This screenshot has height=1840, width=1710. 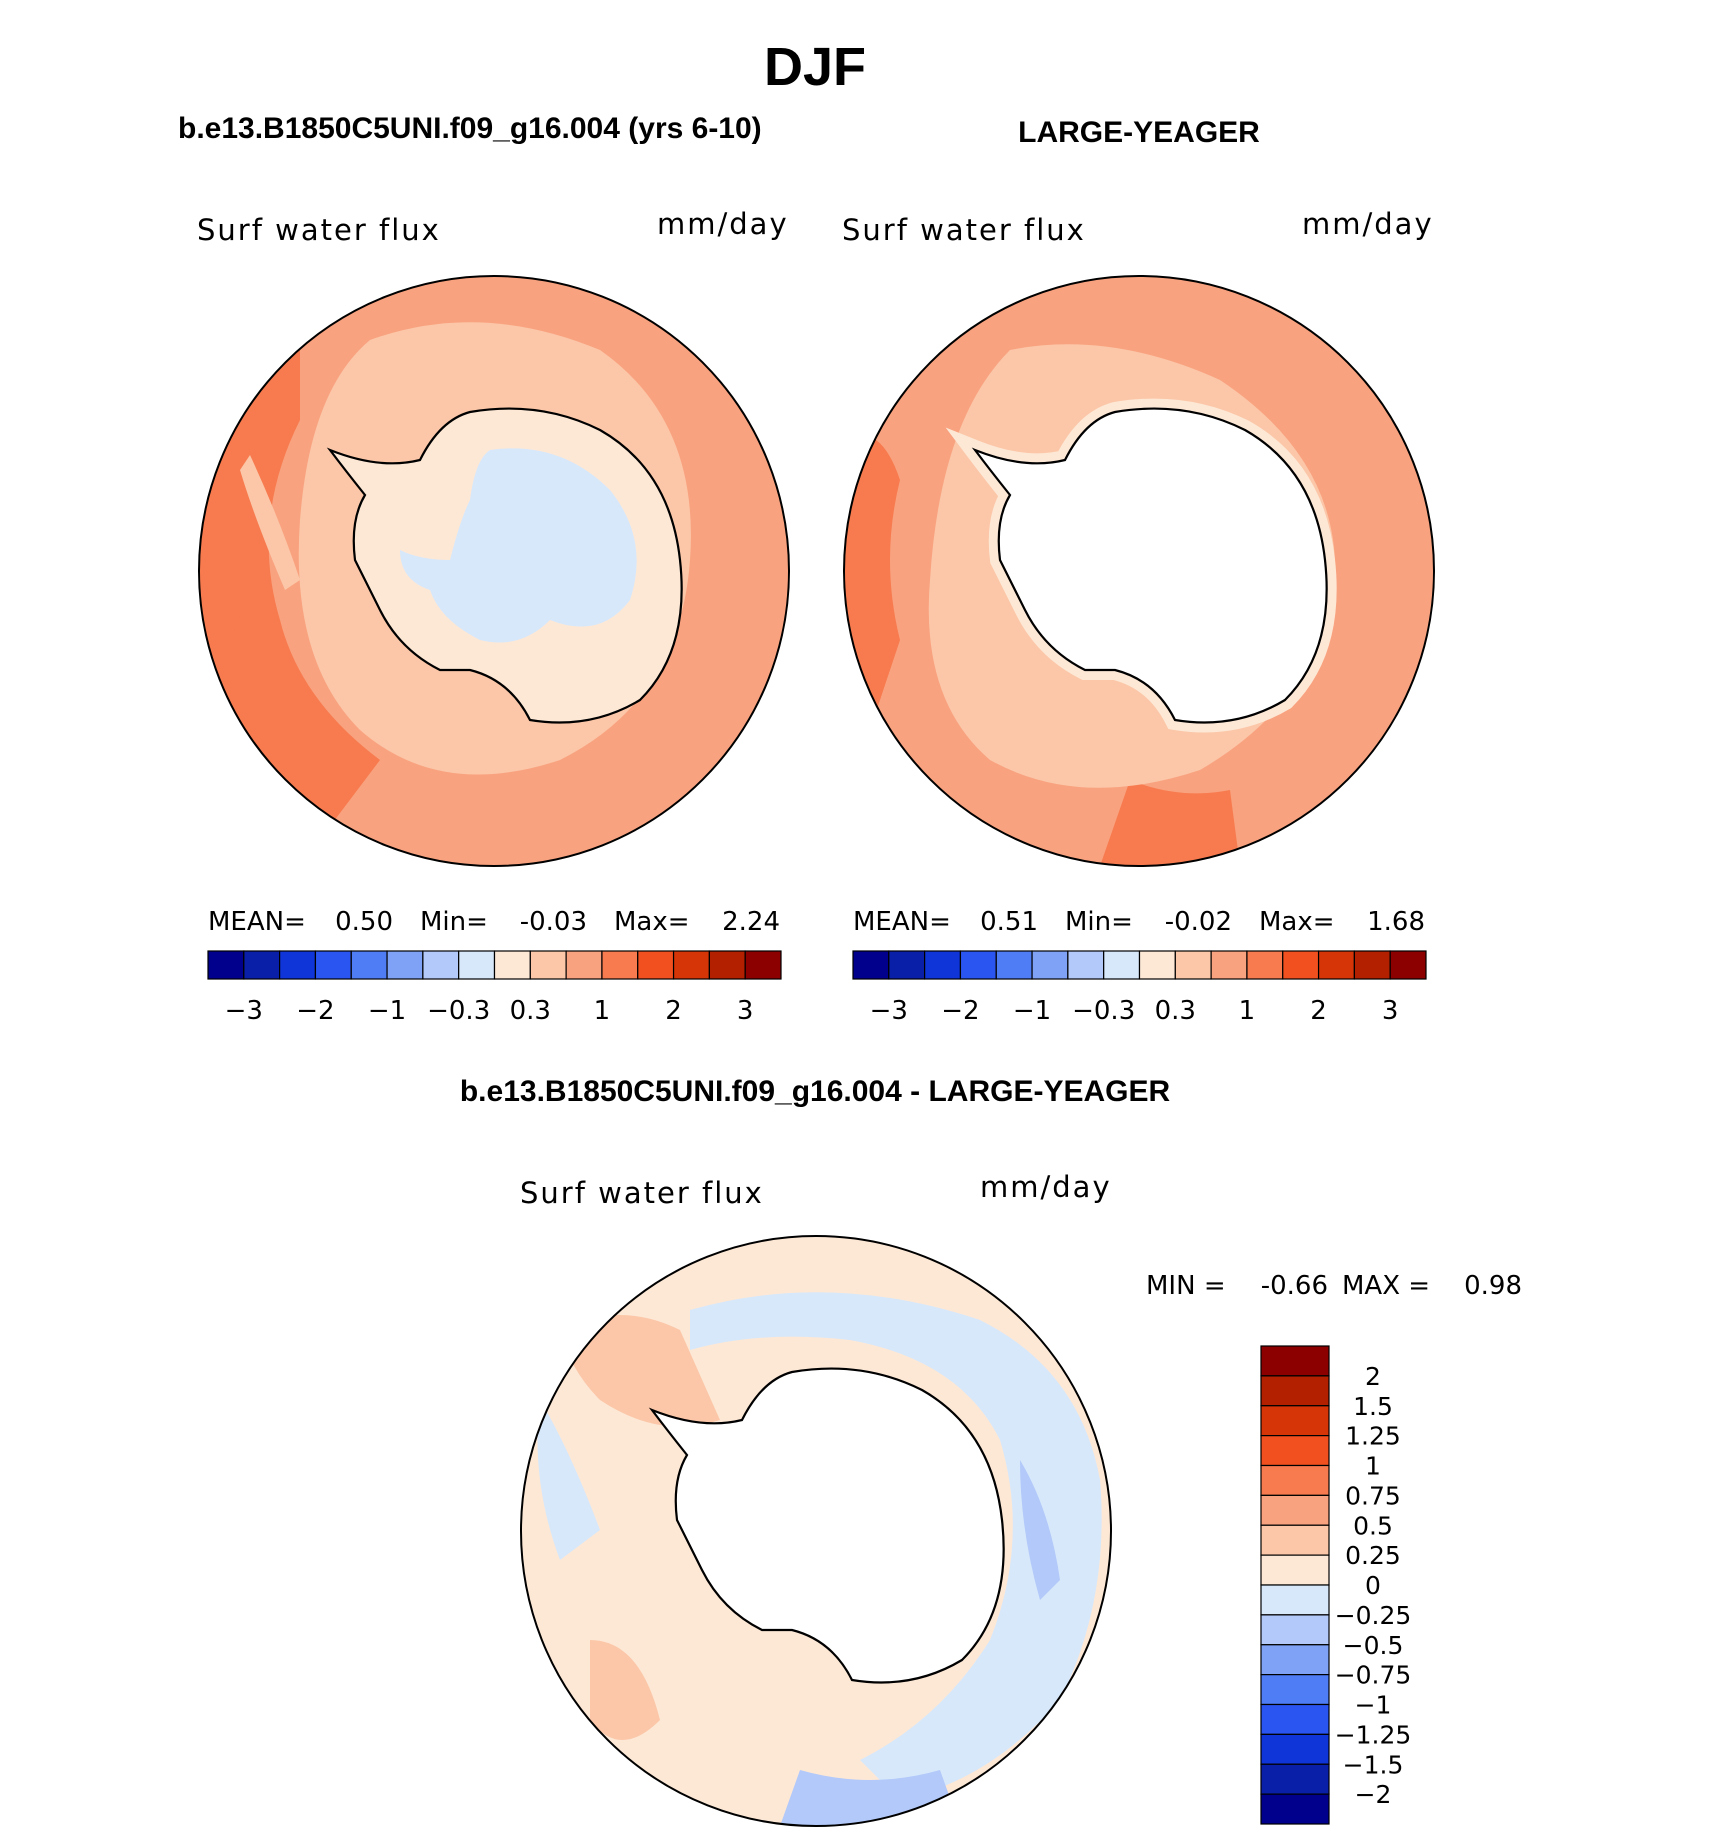 I want to click on case-colorbar-tick-label: −1, so click(x=387, y=1011).